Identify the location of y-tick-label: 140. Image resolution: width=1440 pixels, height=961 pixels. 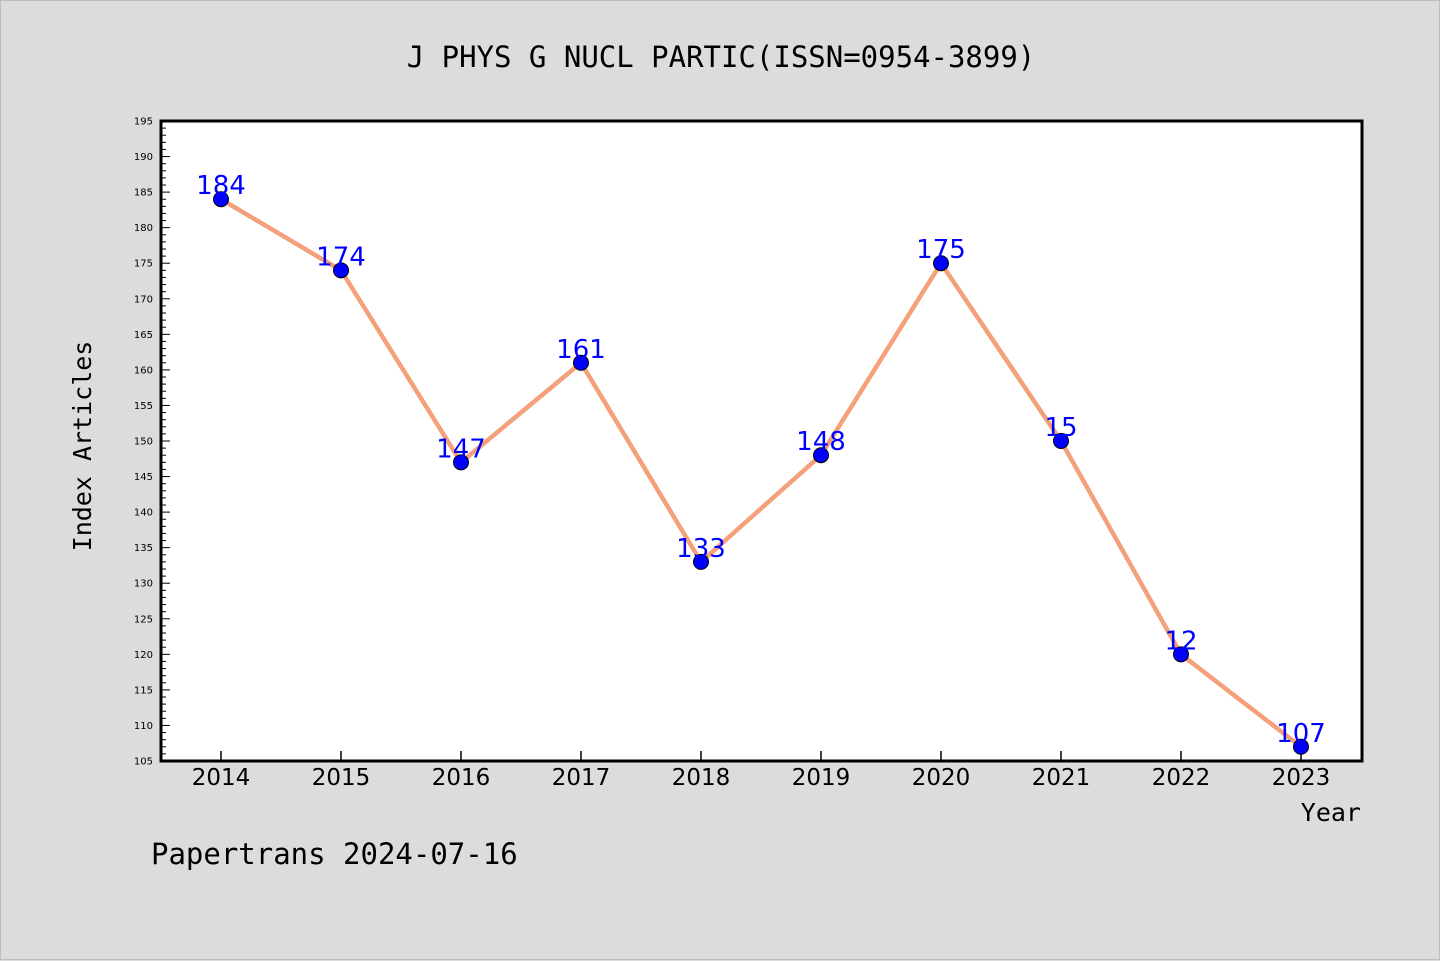
(143, 513).